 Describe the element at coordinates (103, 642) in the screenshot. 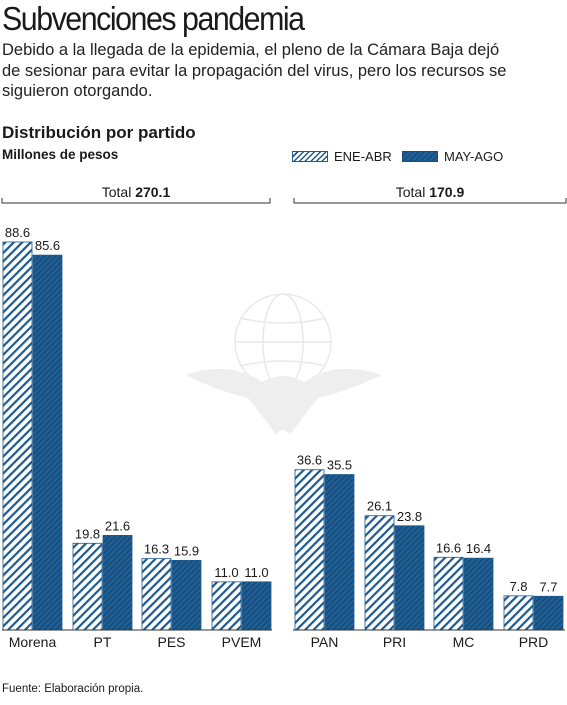

I see `category-label-pt: PT` at that location.